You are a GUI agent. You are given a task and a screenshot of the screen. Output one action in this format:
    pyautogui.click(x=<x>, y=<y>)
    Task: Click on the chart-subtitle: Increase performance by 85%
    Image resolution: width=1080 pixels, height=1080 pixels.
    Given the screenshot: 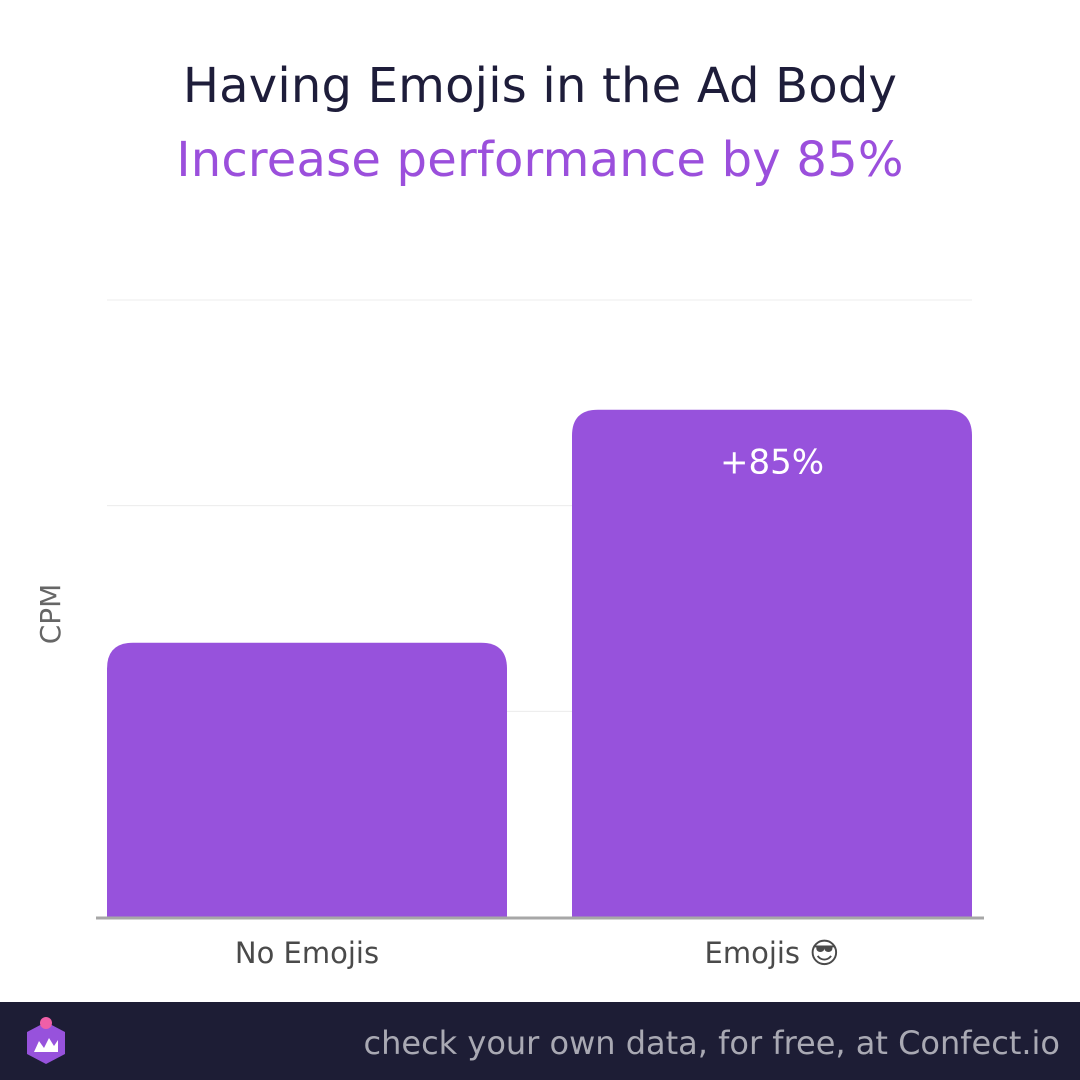 What is the action you would take?
    pyautogui.click(x=540, y=160)
    